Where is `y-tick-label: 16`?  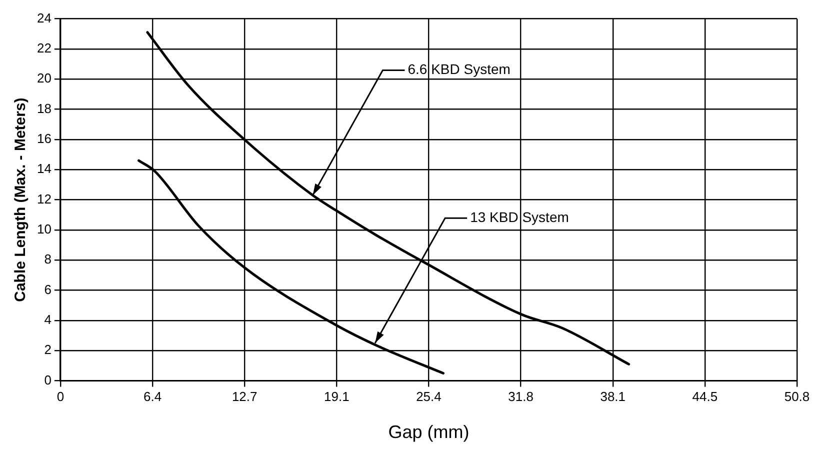 y-tick-label: 16 is located at coordinates (44, 138).